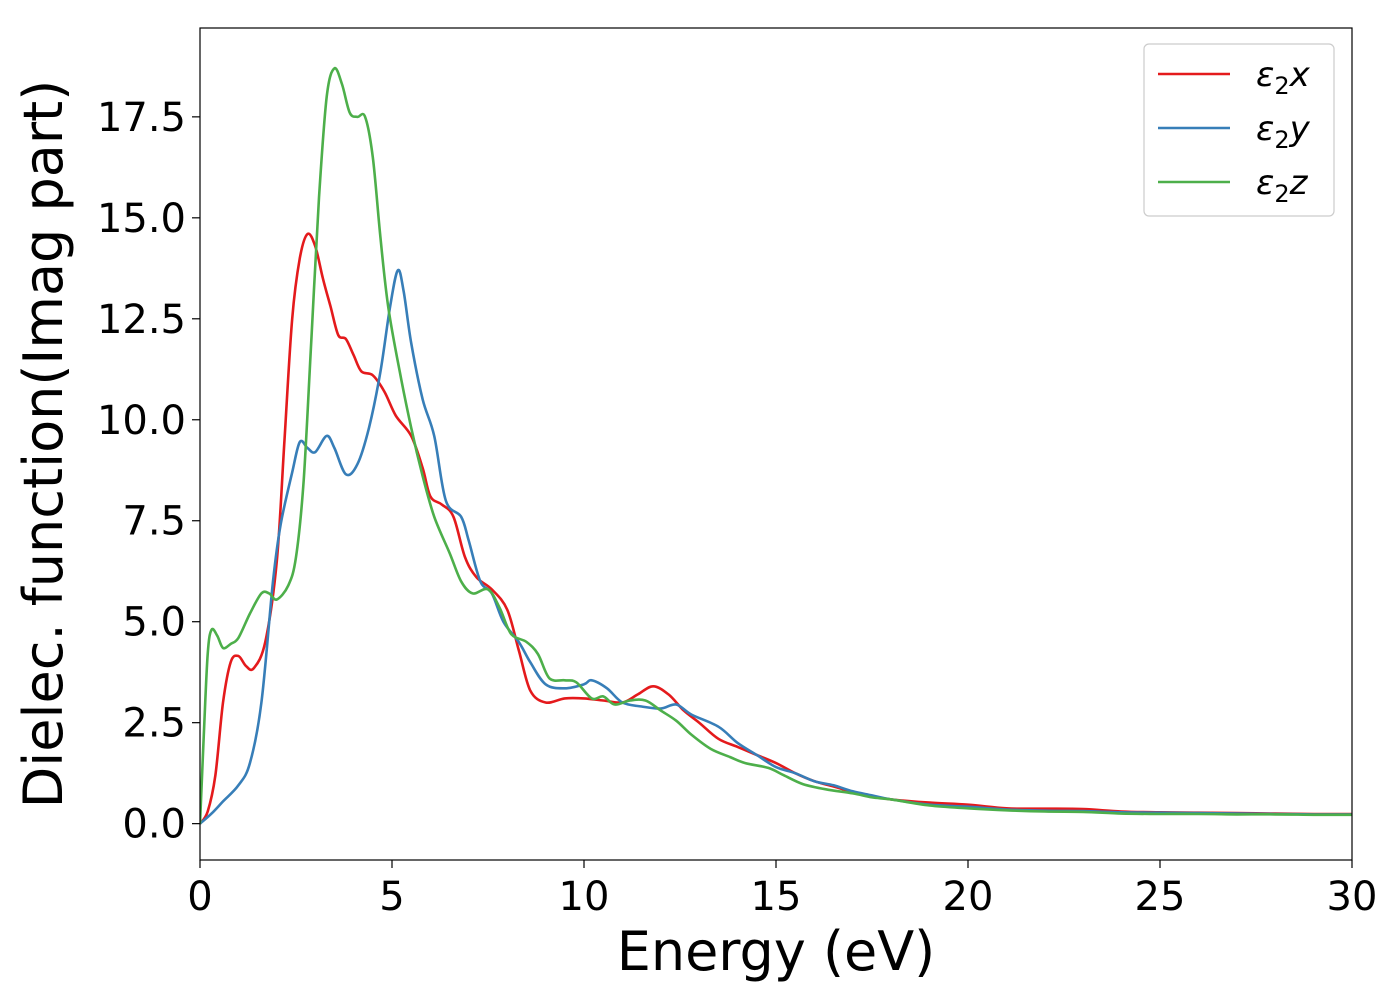 The height and width of the screenshot is (1000, 1400). I want to click on x-tick-label: 25, so click(1160, 897).